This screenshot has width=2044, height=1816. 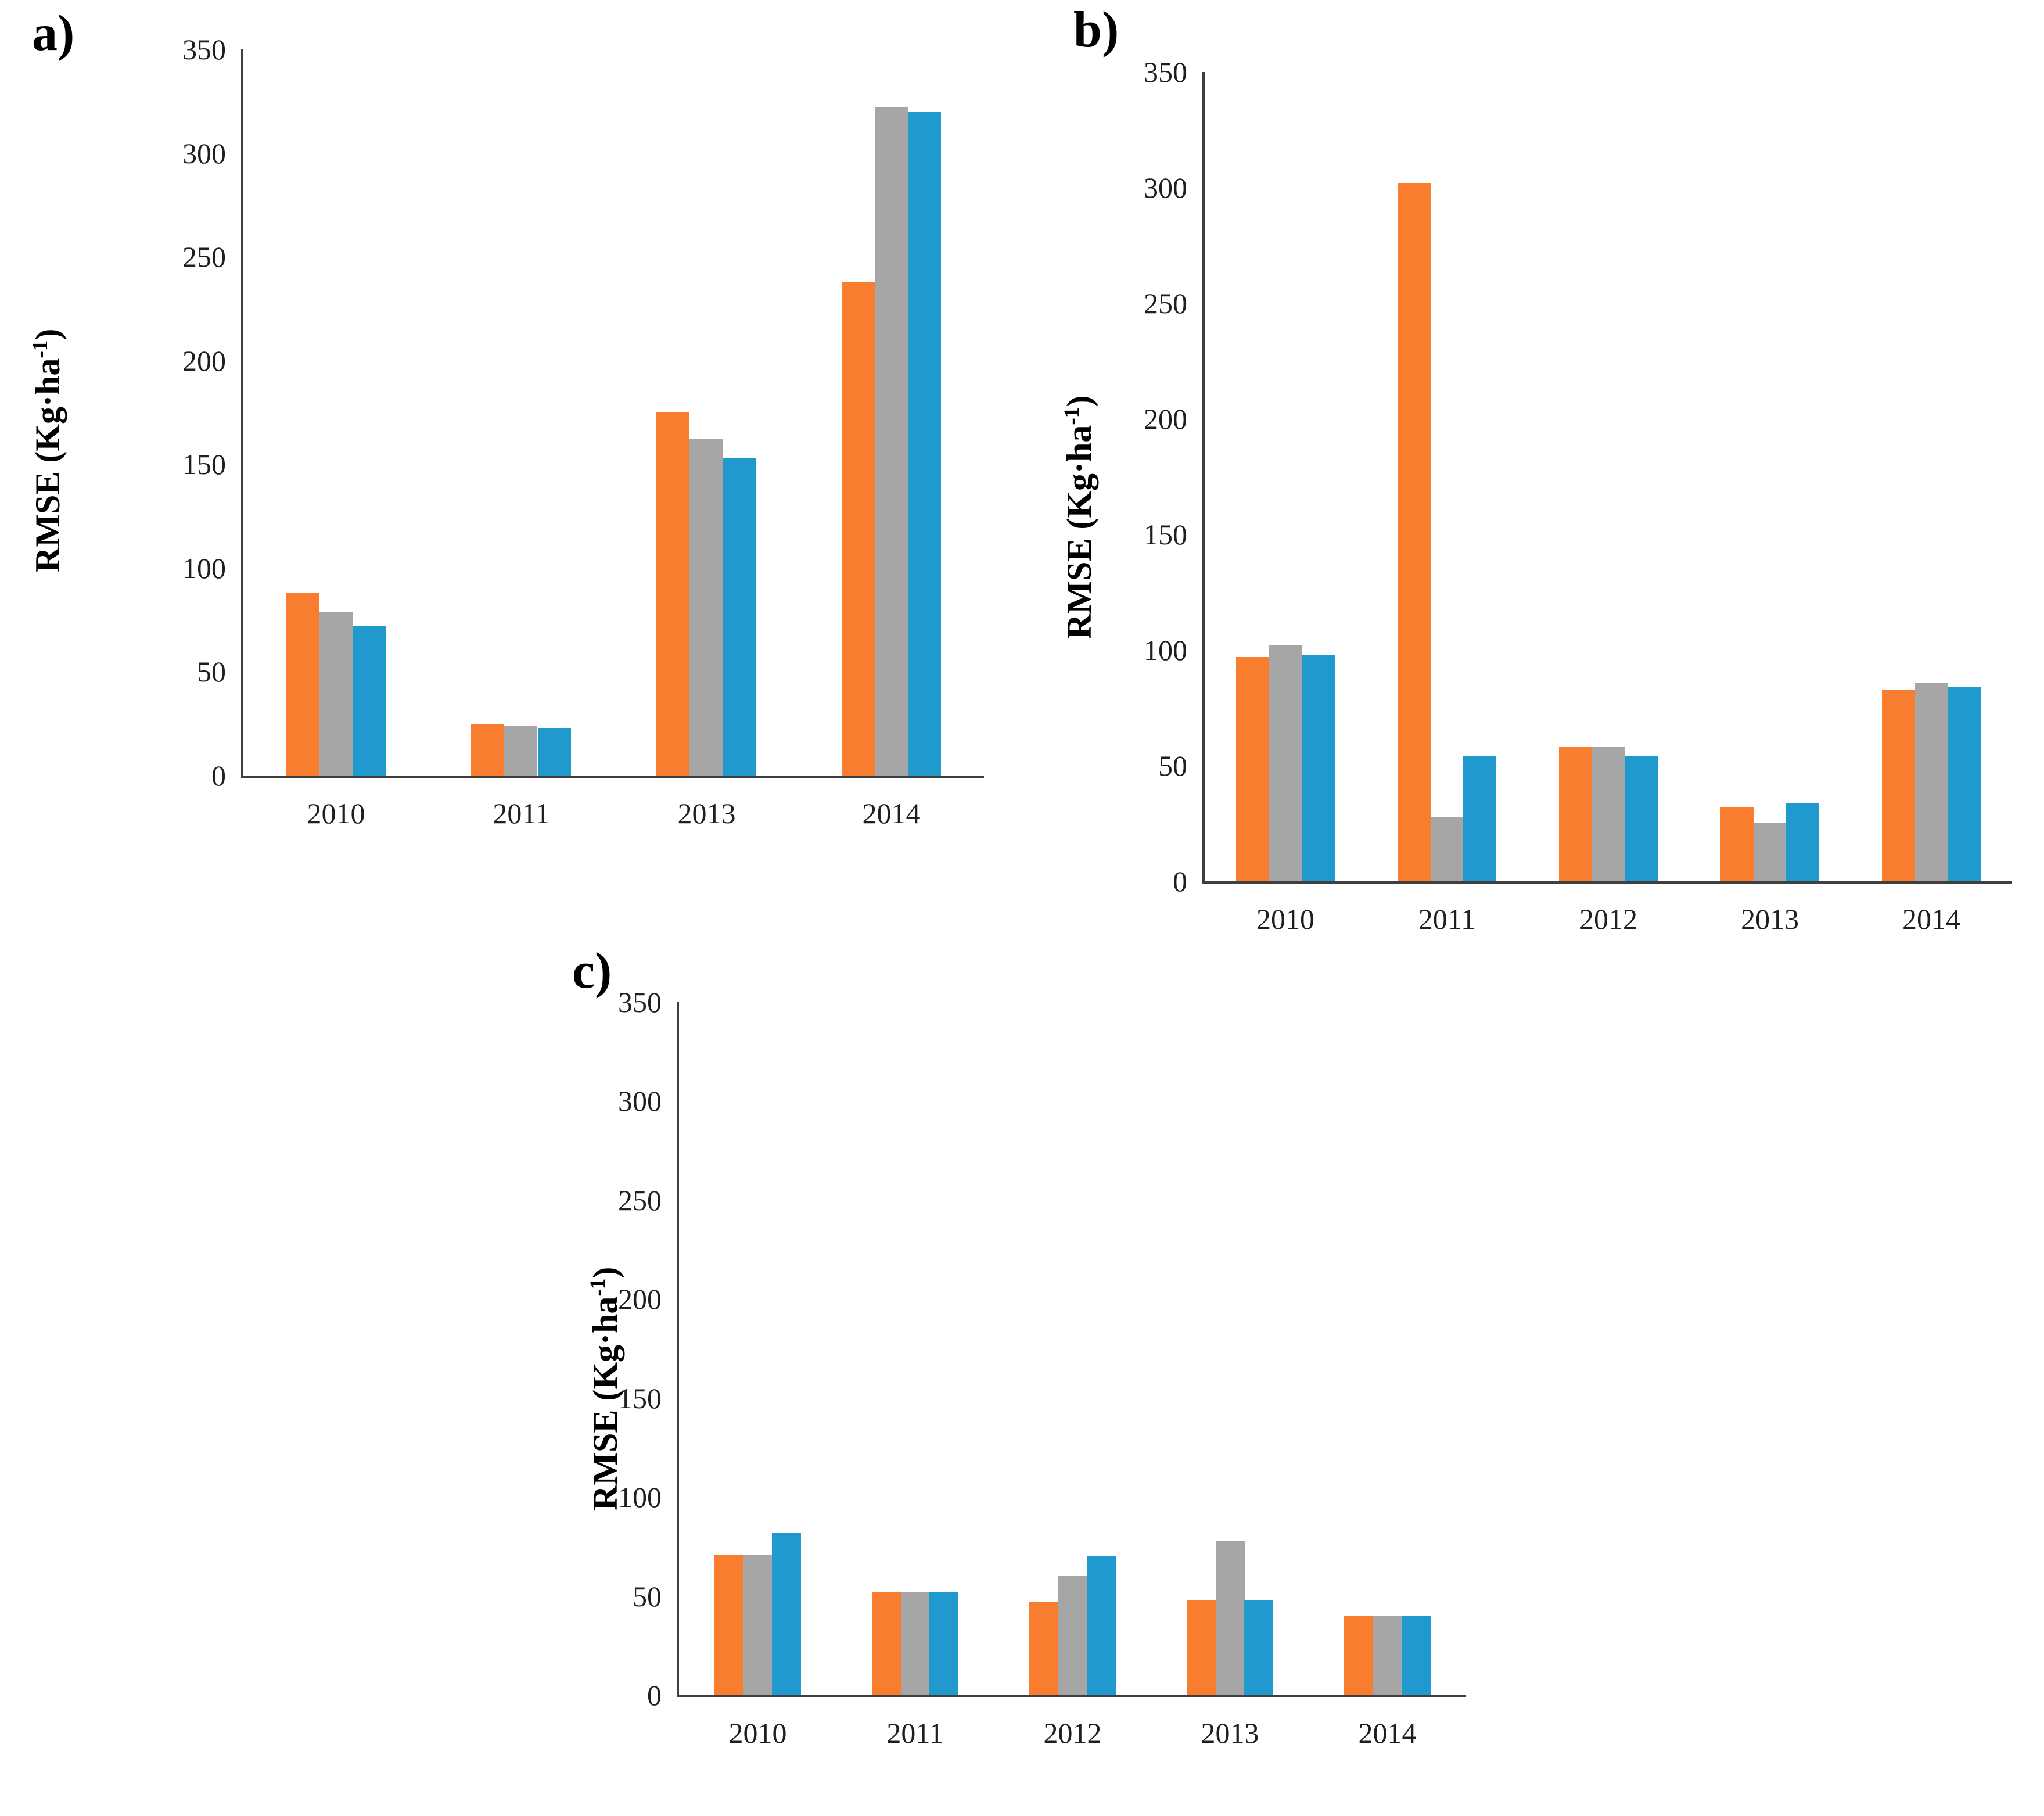 I want to click on y-axis-title: RMSE (Kg·ha-1), so click(x=47, y=450).